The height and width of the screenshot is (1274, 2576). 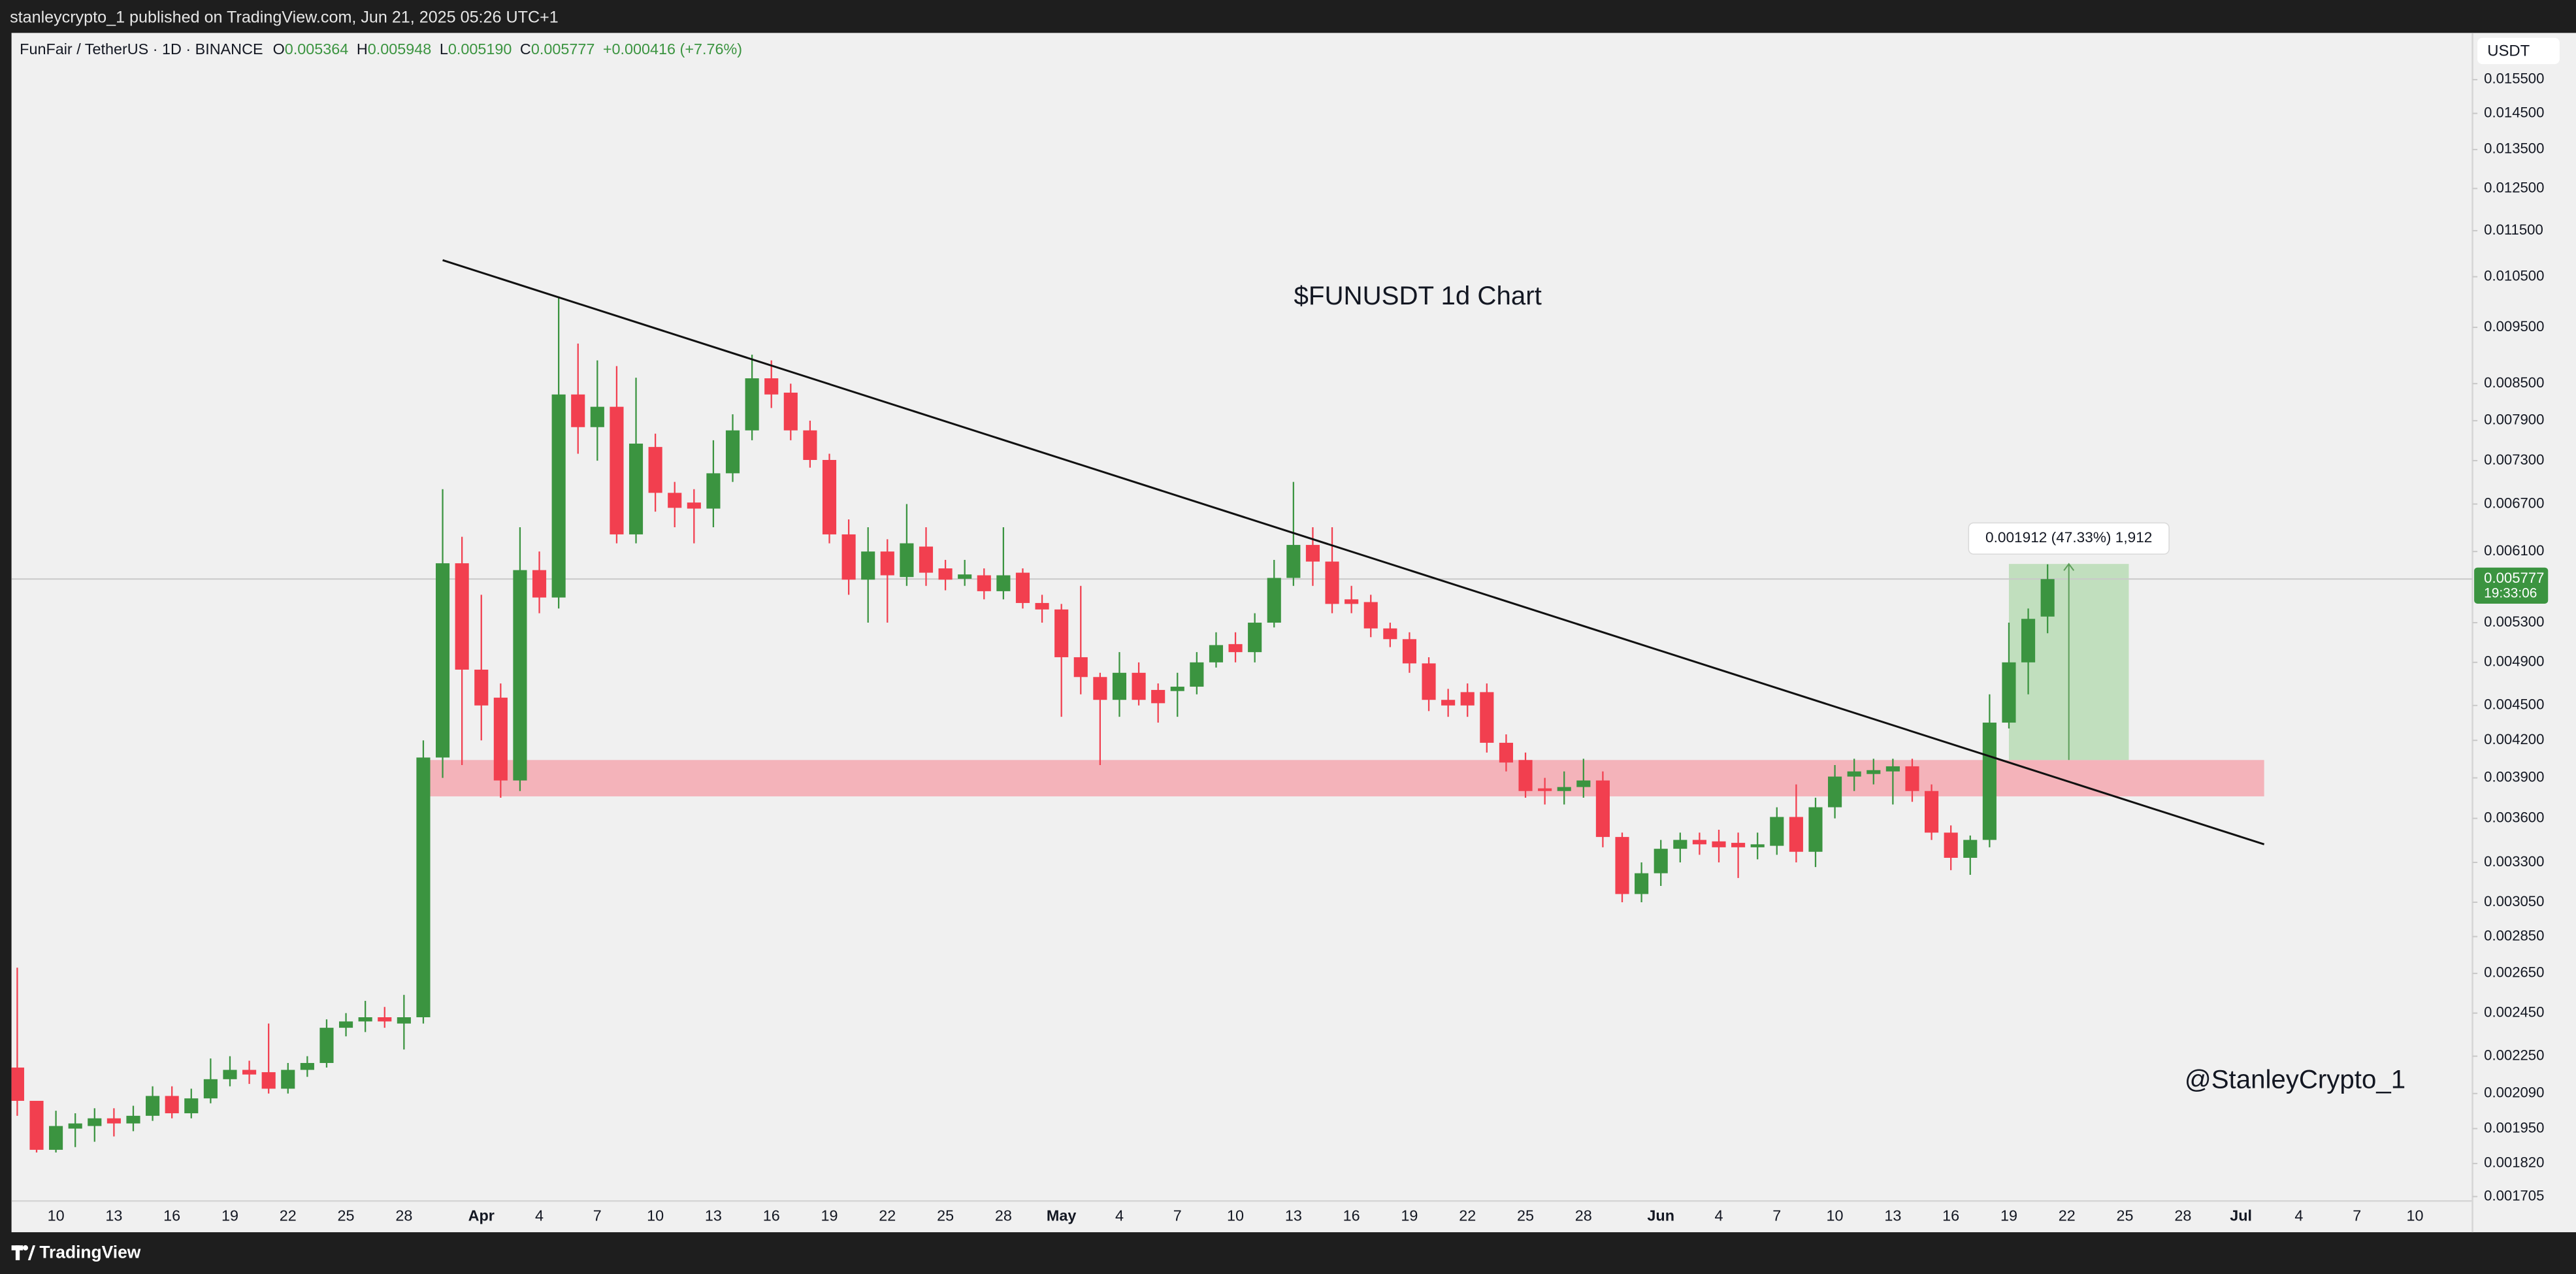 I want to click on ohlc-key: H, so click(x=362, y=49).